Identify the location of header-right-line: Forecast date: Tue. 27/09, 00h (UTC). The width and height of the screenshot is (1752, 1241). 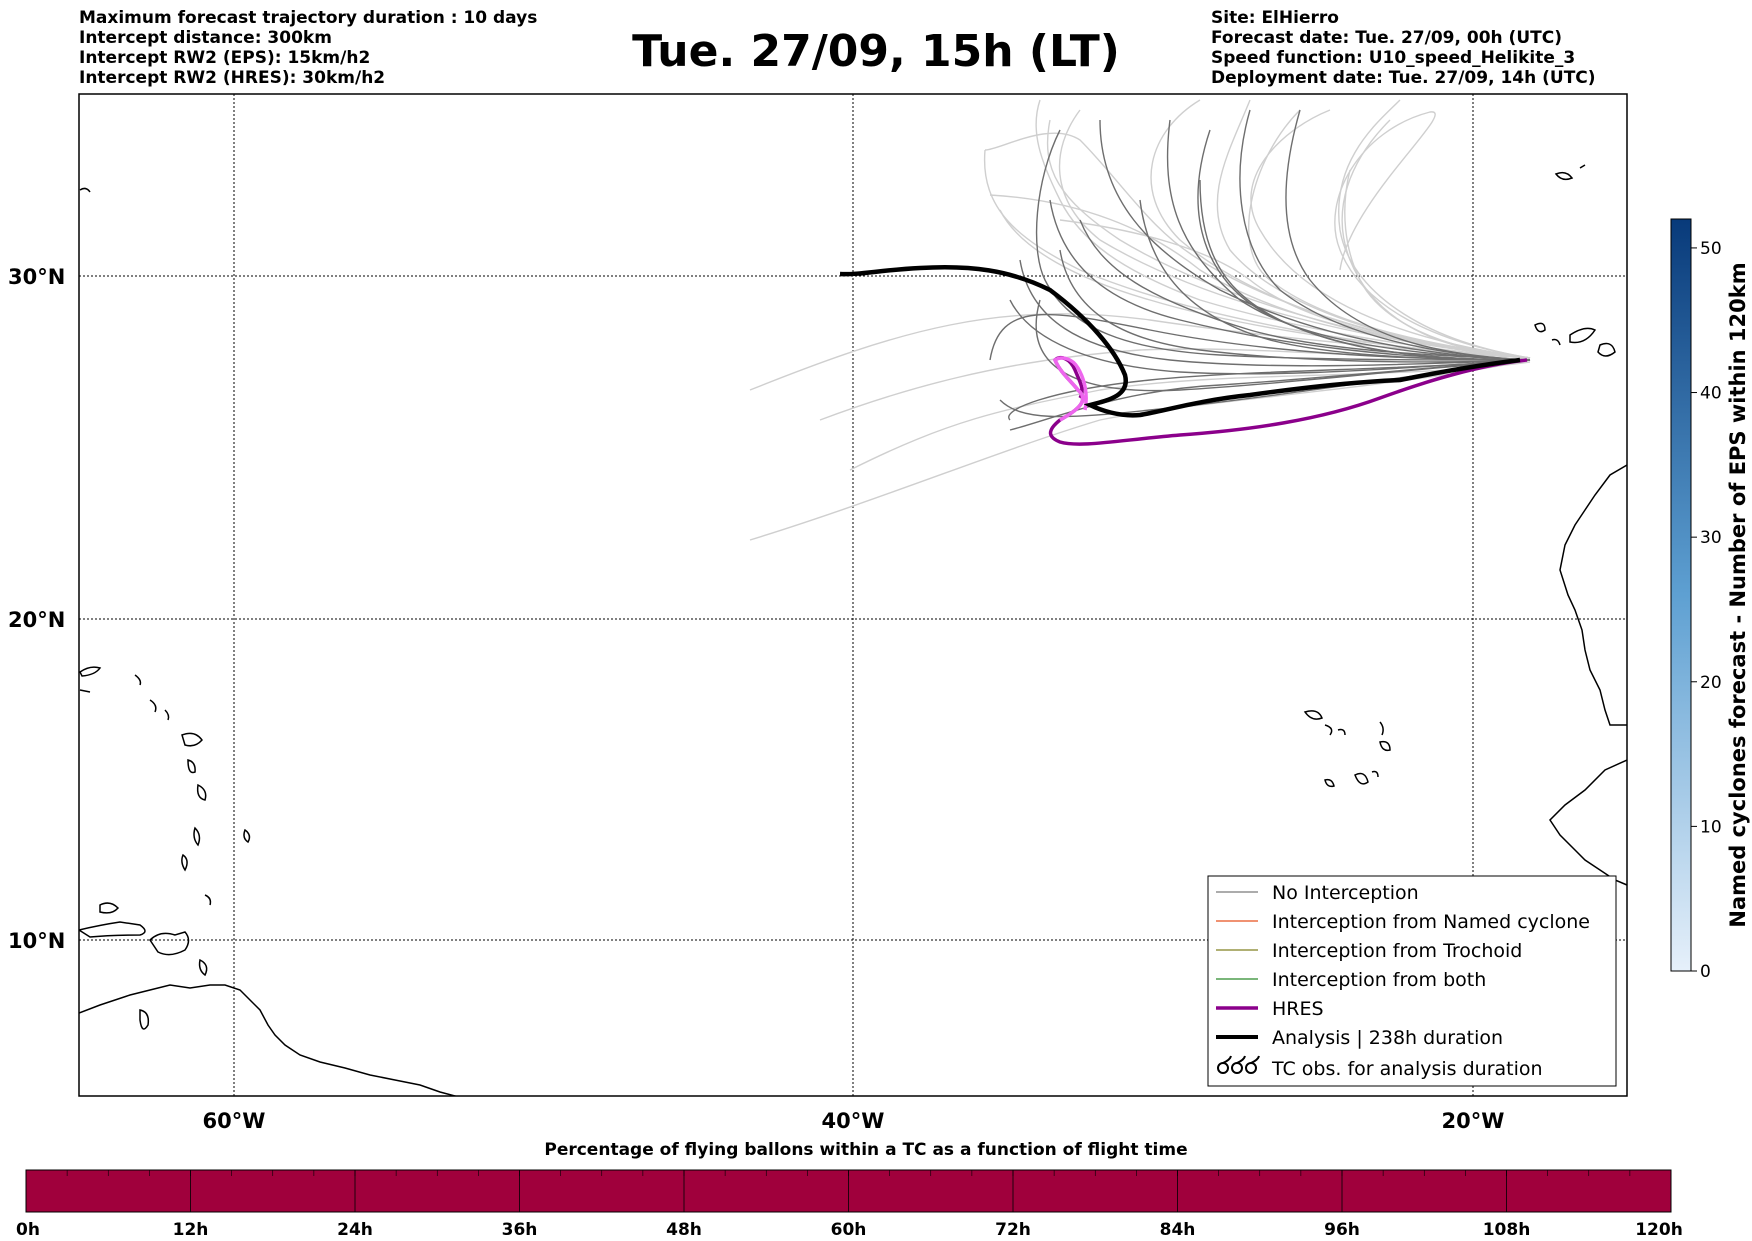
(1386, 38).